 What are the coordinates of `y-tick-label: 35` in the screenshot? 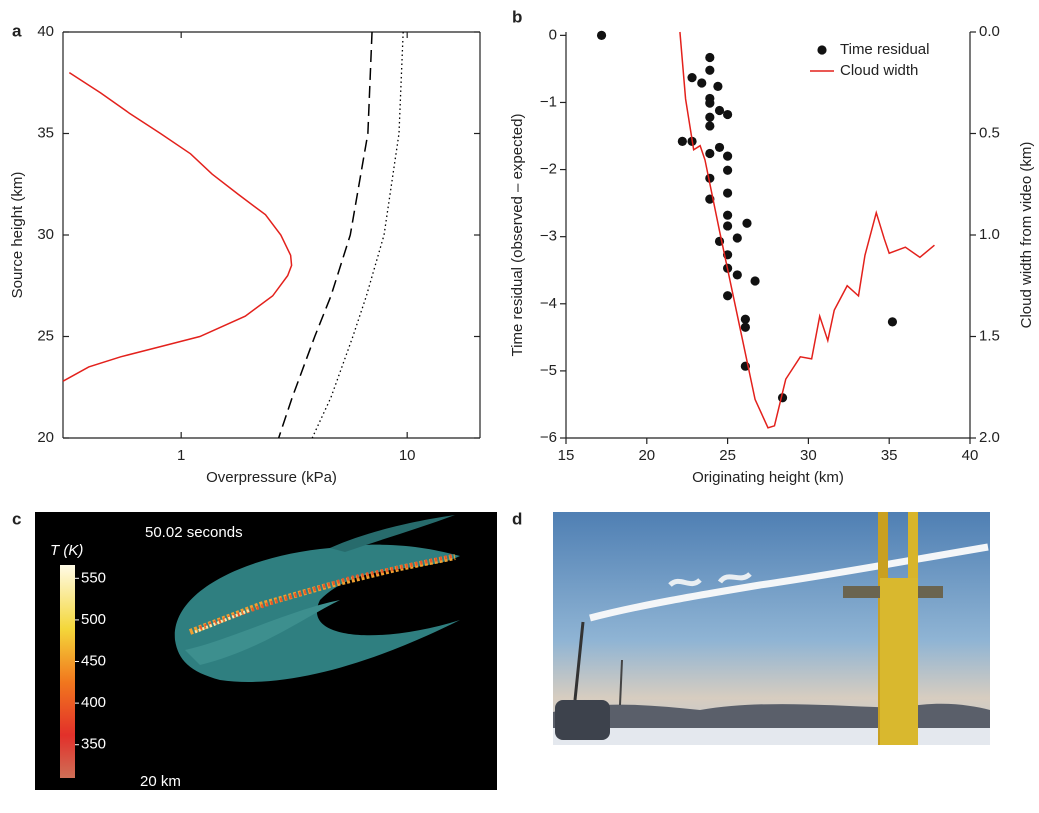 It's located at (45, 132).